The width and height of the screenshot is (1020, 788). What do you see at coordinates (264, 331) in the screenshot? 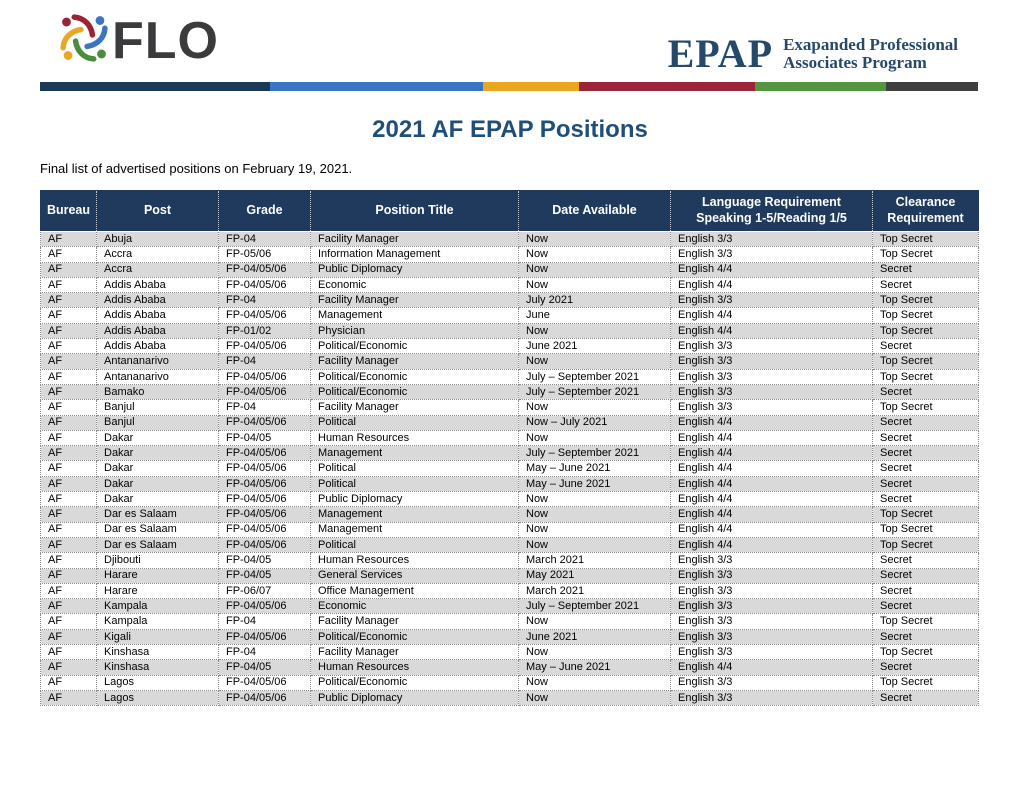
I see `cell-grade: FP-01/02` at bounding box center [264, 331].